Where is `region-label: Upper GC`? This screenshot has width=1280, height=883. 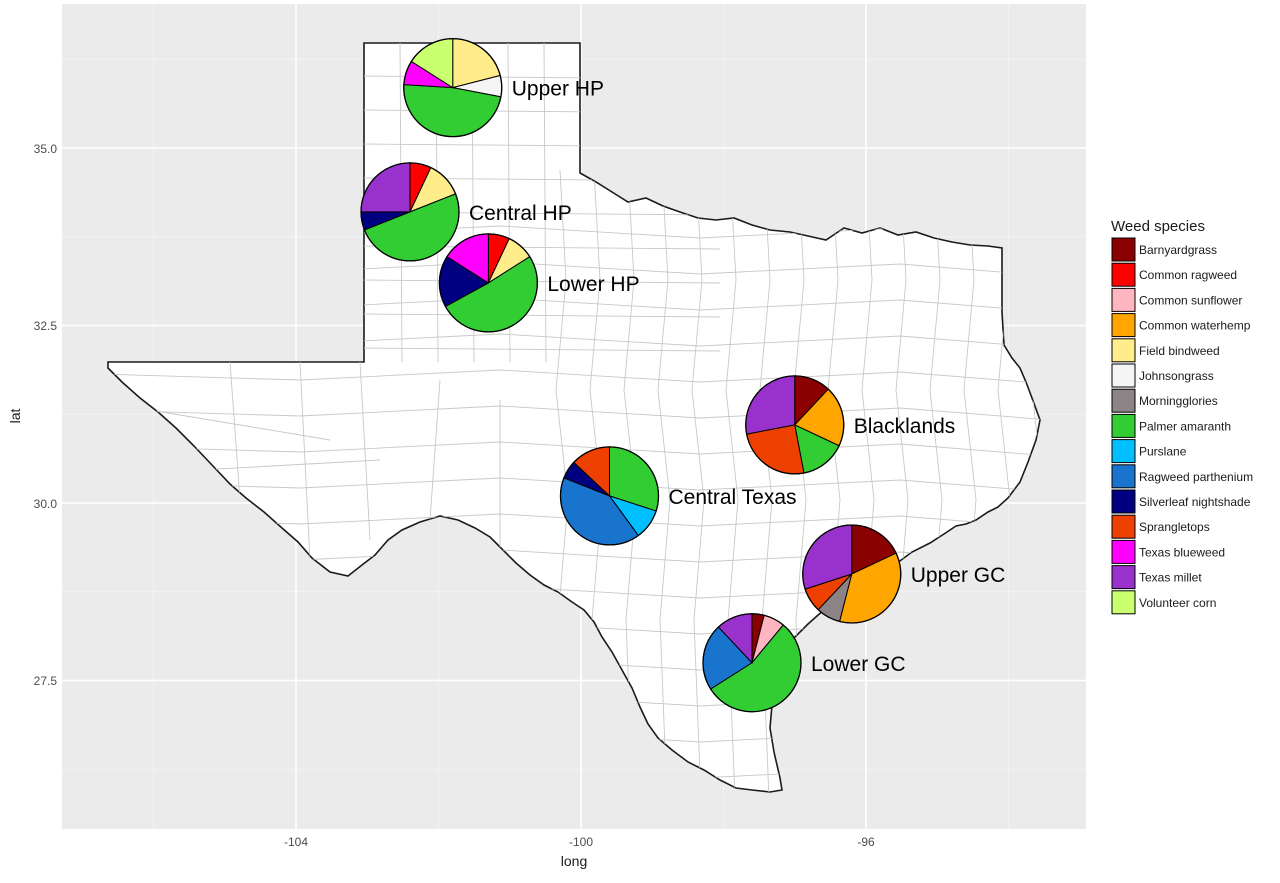 region-label: Upper GC is located at coordinates (958, 575).